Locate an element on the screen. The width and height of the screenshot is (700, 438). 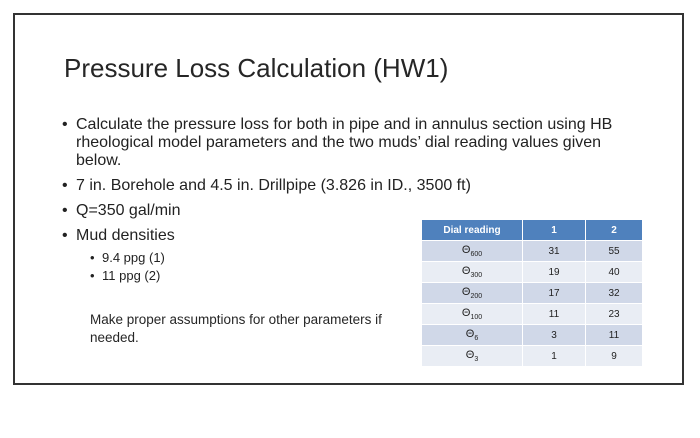
speed-subscript: 3 is located at coordinates (476, 360).